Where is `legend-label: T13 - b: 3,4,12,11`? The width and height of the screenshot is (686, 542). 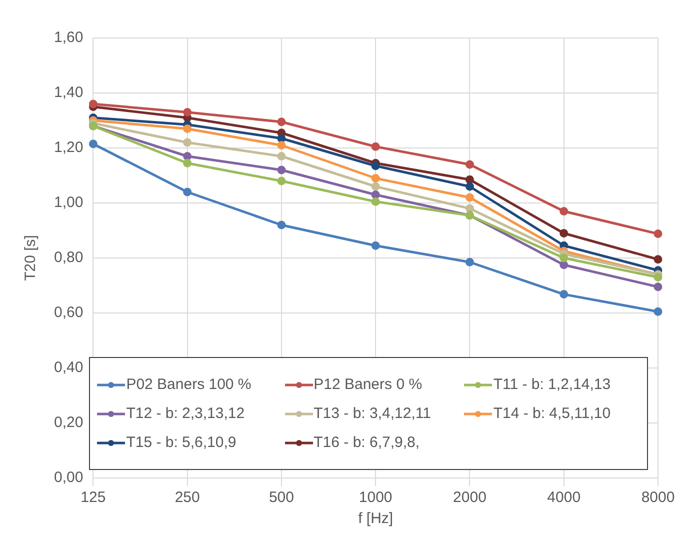
legend-label: T13 - b: 3,4,12,11 is located at coordinates (372, 413).